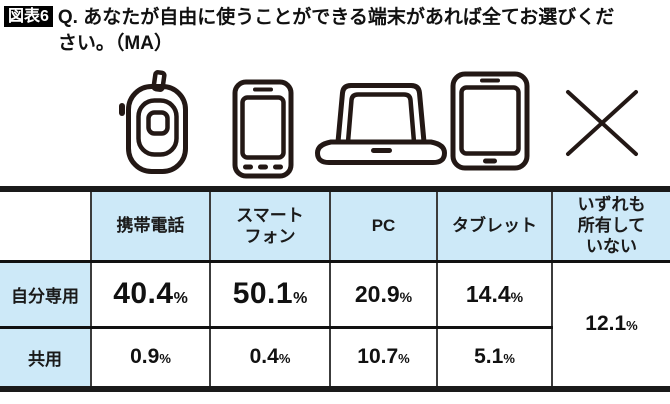 The height and width of the screenshot is (404, 670). I want to click on question-text: Q. あなたが自由に使うことができる端末があれば全てお選びくだ さい。（MA）, so click(336, 31).